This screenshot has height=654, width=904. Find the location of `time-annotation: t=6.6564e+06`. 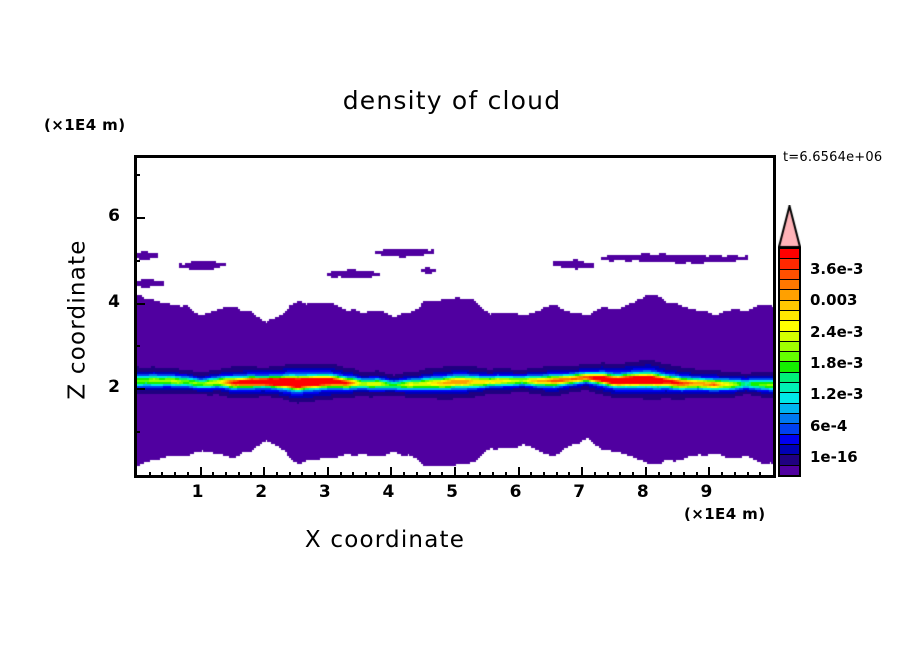

time-annotation: t=6.6564e+06 is located at coordinates (833, 157).